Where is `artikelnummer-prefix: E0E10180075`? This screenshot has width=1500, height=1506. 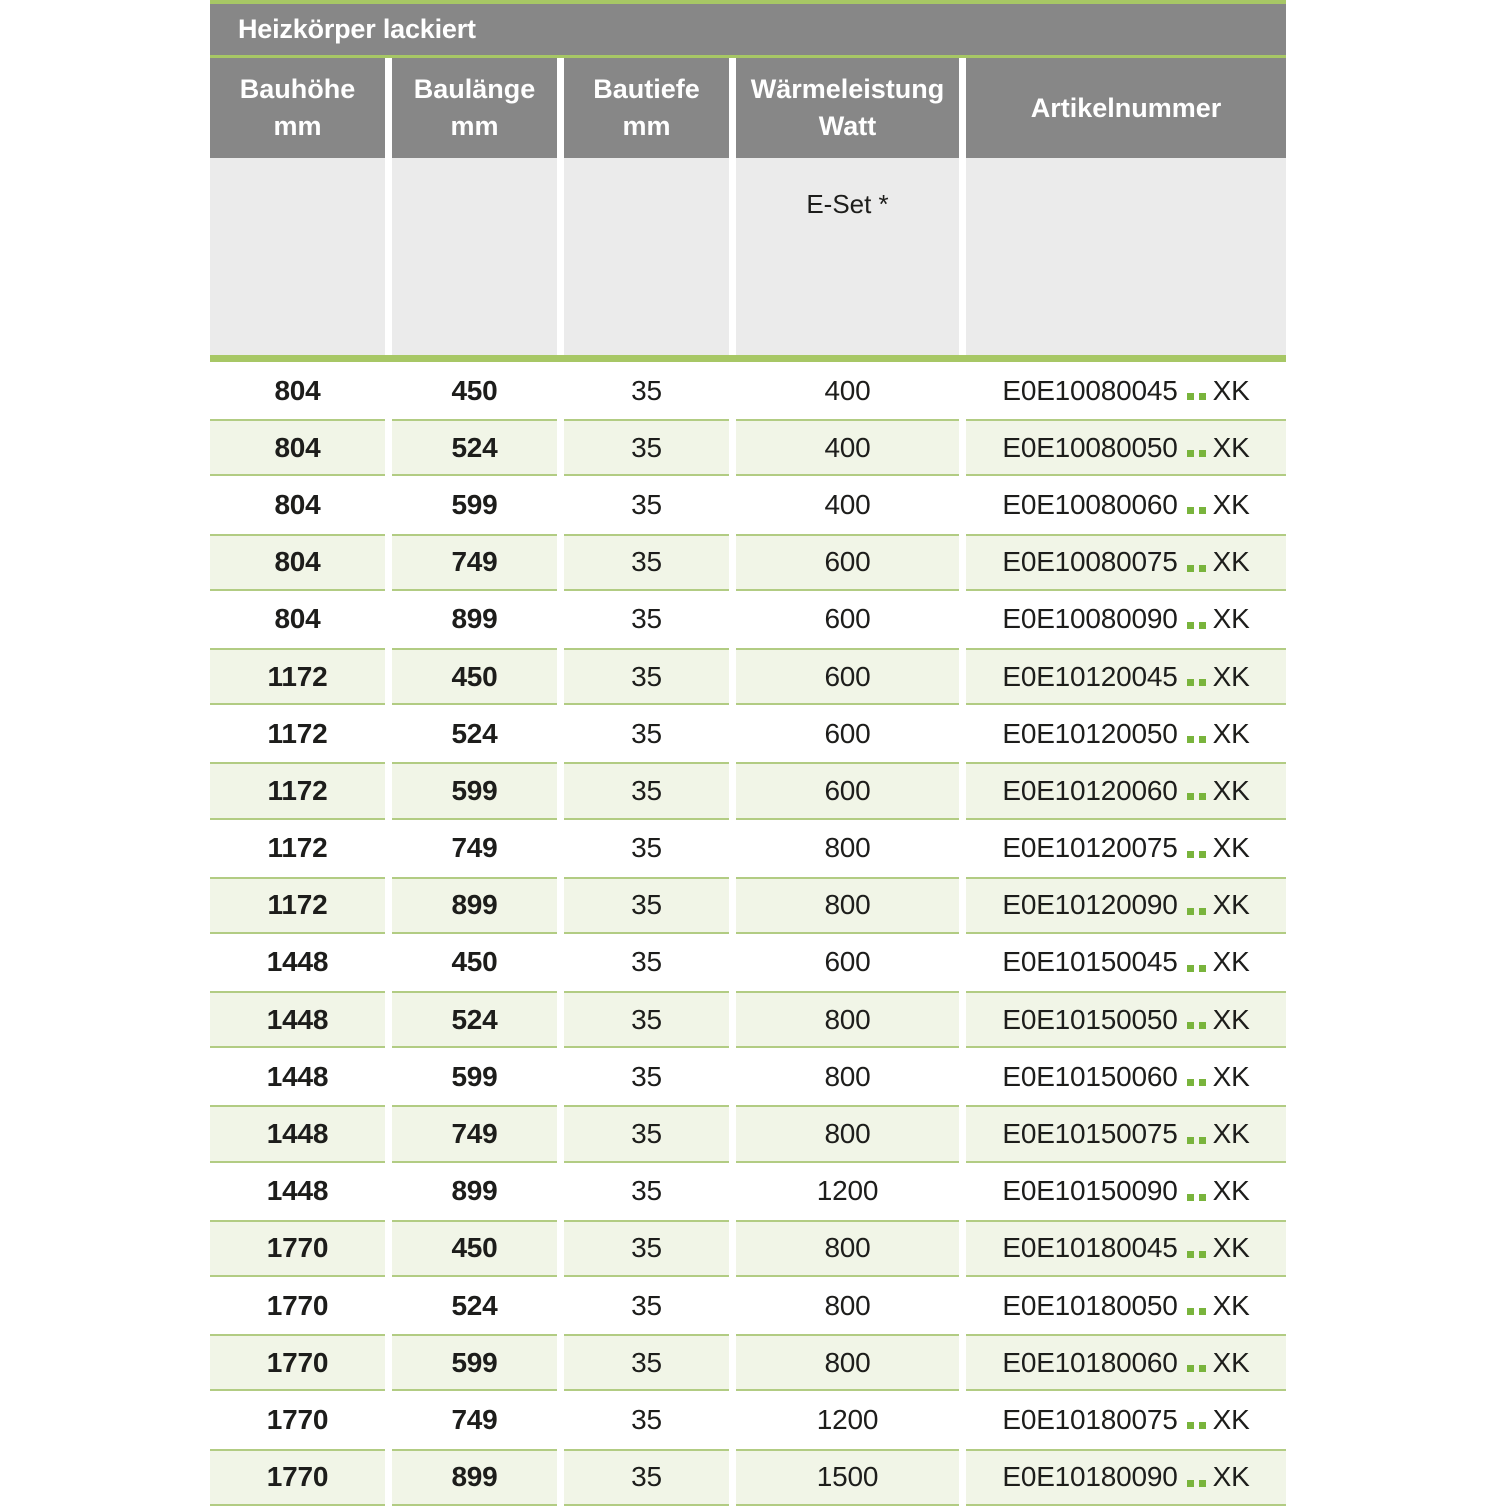
artikelnummer-prefix: E0E10180075 is located at coordinates (1090, 1419).